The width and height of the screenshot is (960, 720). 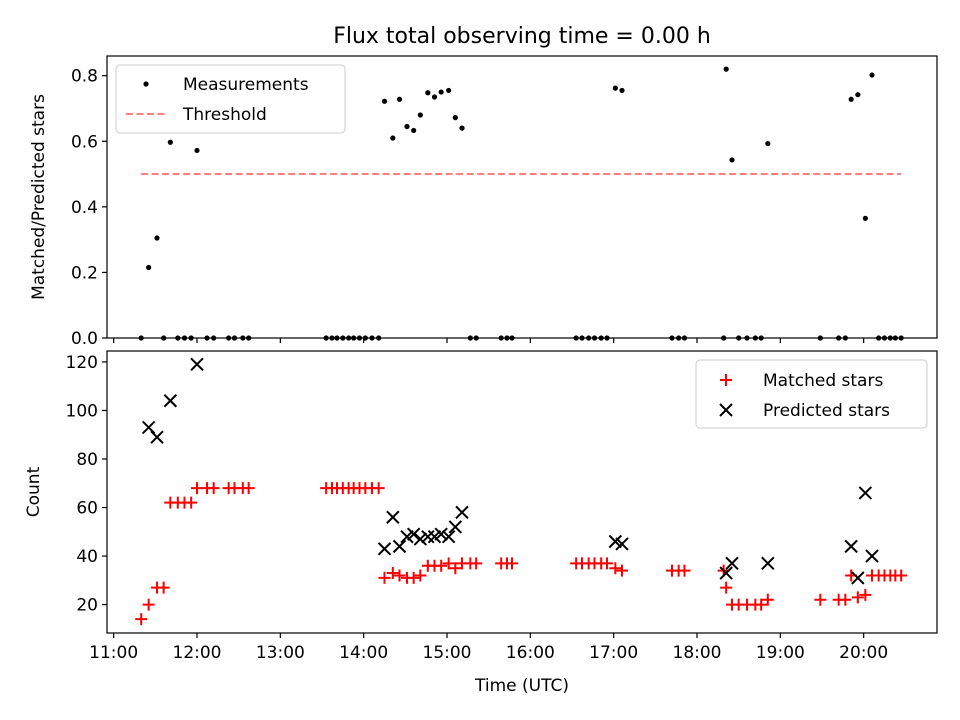 I want to click on legend-label: Measurements, so click(x=246, y=85).